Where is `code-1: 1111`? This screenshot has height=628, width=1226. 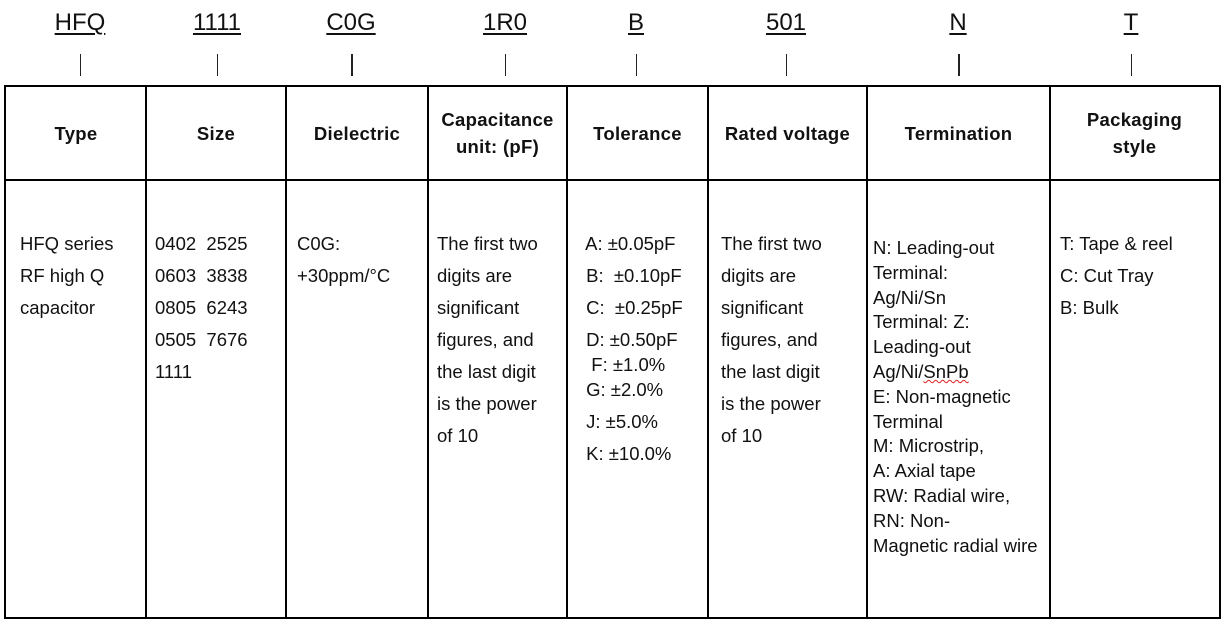
code-1: 1111 is located at coordinates (217, 22).